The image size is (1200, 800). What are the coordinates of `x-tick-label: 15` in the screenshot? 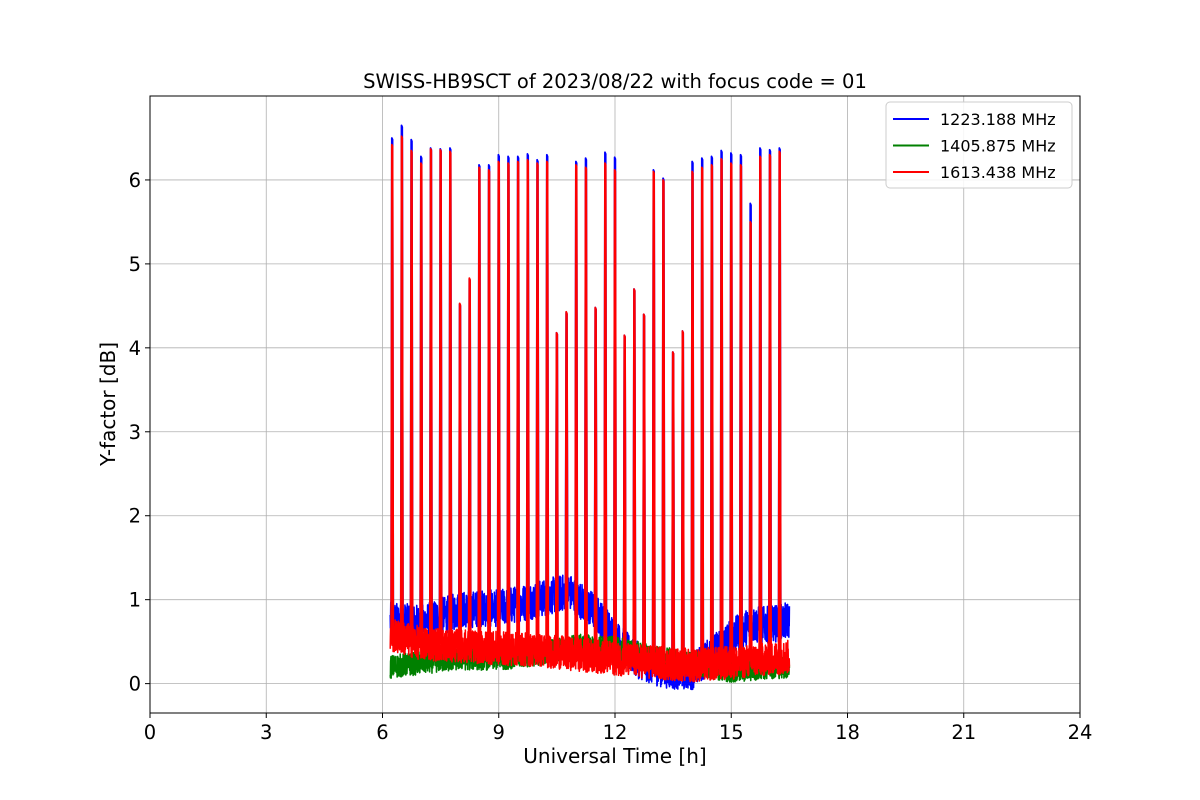 It's located at (731, 732).